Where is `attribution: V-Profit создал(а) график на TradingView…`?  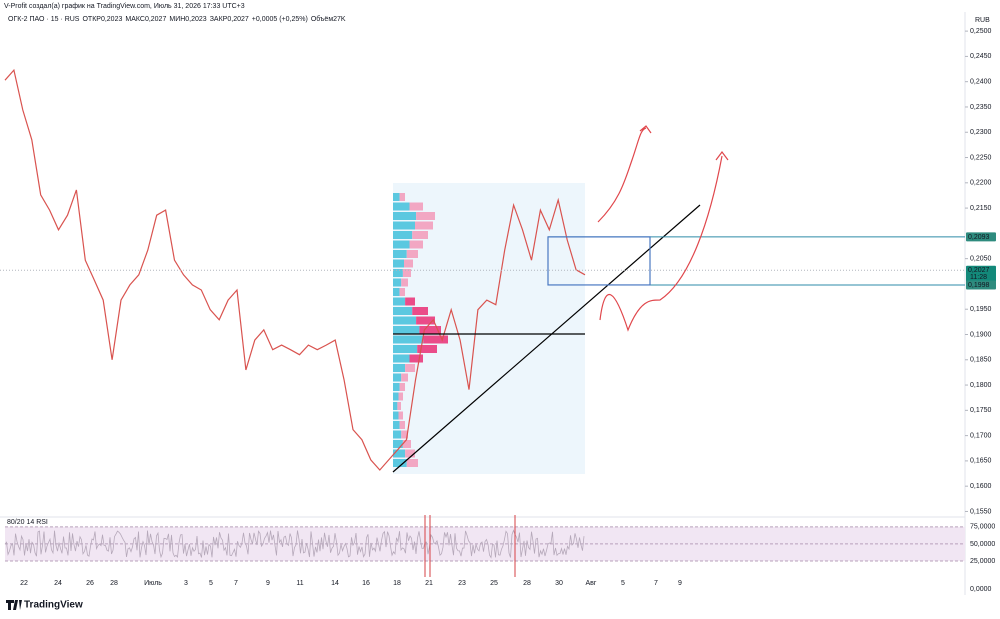 attribution: V-Profit создал(а) график на TradingView… is located at coordinates (124, 6).